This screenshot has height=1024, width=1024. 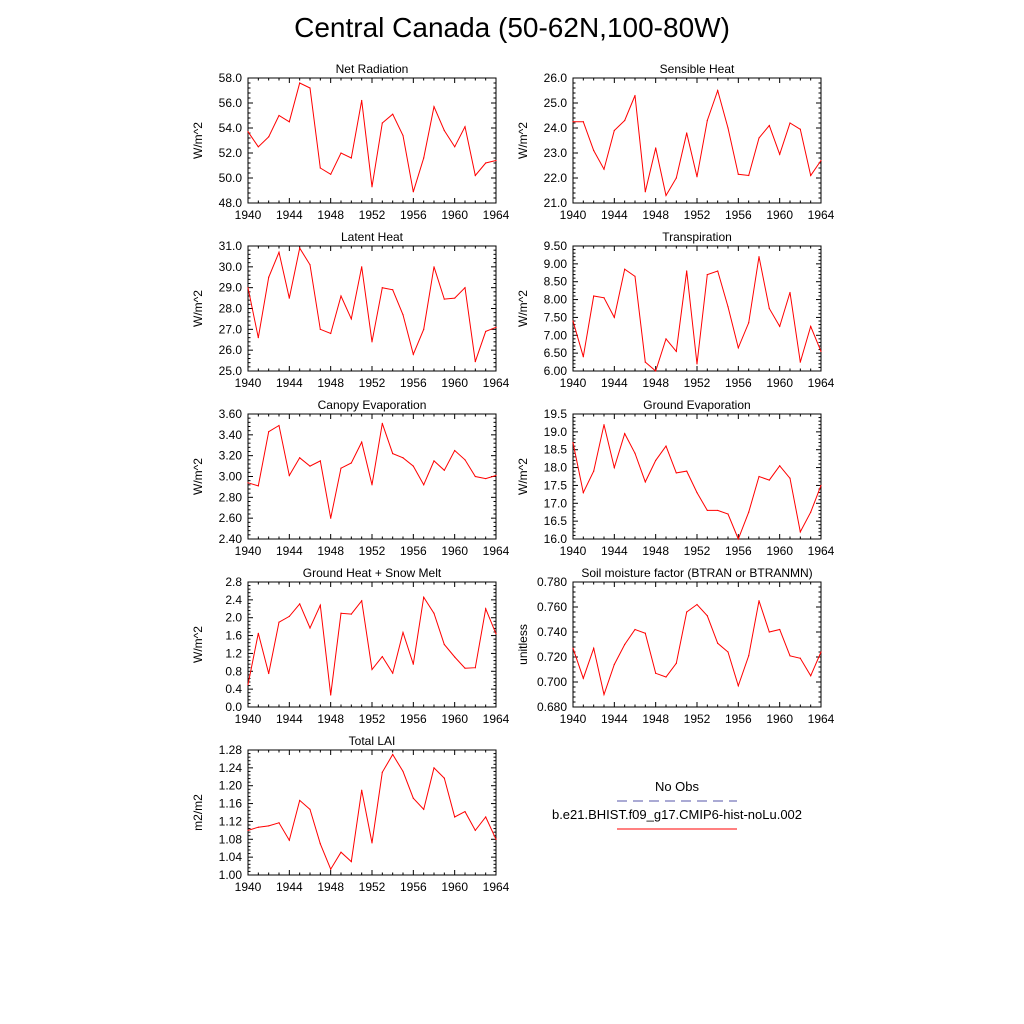 I want to click on panel-5-frame, so click(x=372, y=476).